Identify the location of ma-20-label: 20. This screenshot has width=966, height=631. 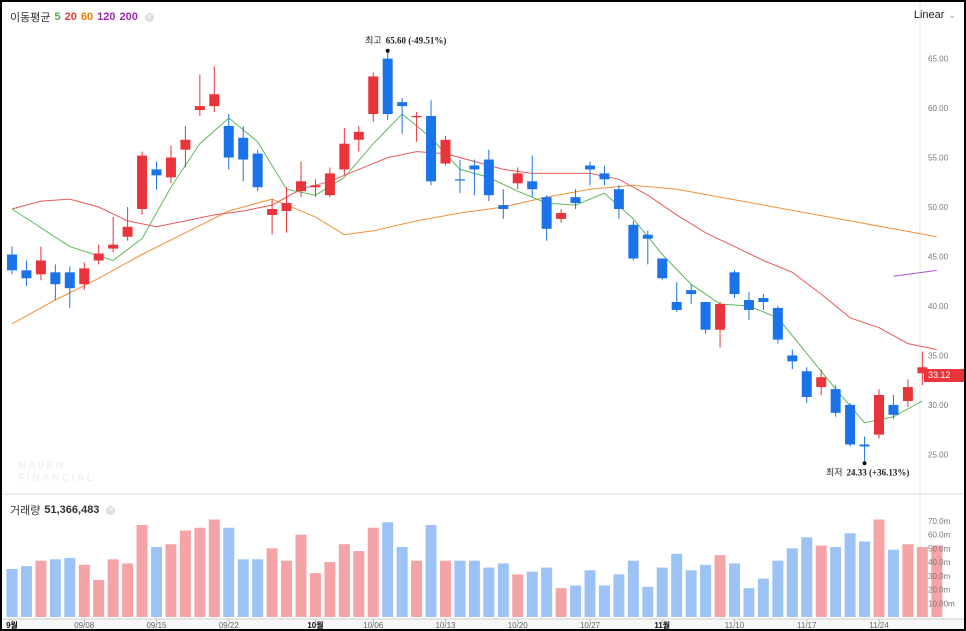
(70, 17).